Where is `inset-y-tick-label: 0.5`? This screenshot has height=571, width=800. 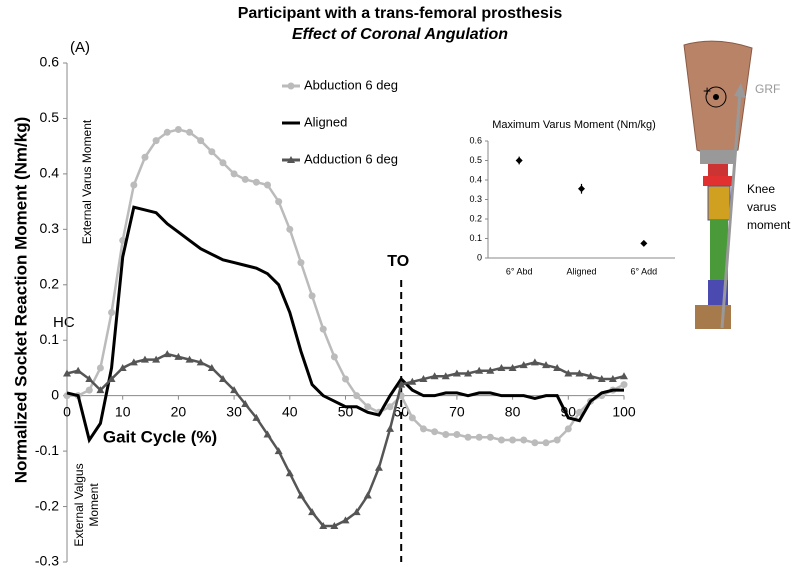
inset-y-tick-label: 0.5 is located at coordinates (475, 160).